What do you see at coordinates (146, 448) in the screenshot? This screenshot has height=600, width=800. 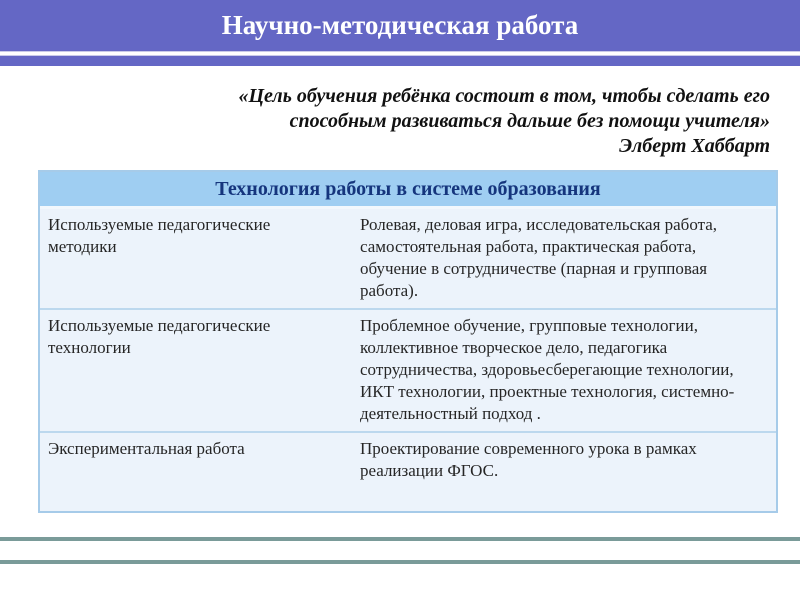 I see `table-cell-label: Экспериментальная работа` at bounding box center [146, 448].